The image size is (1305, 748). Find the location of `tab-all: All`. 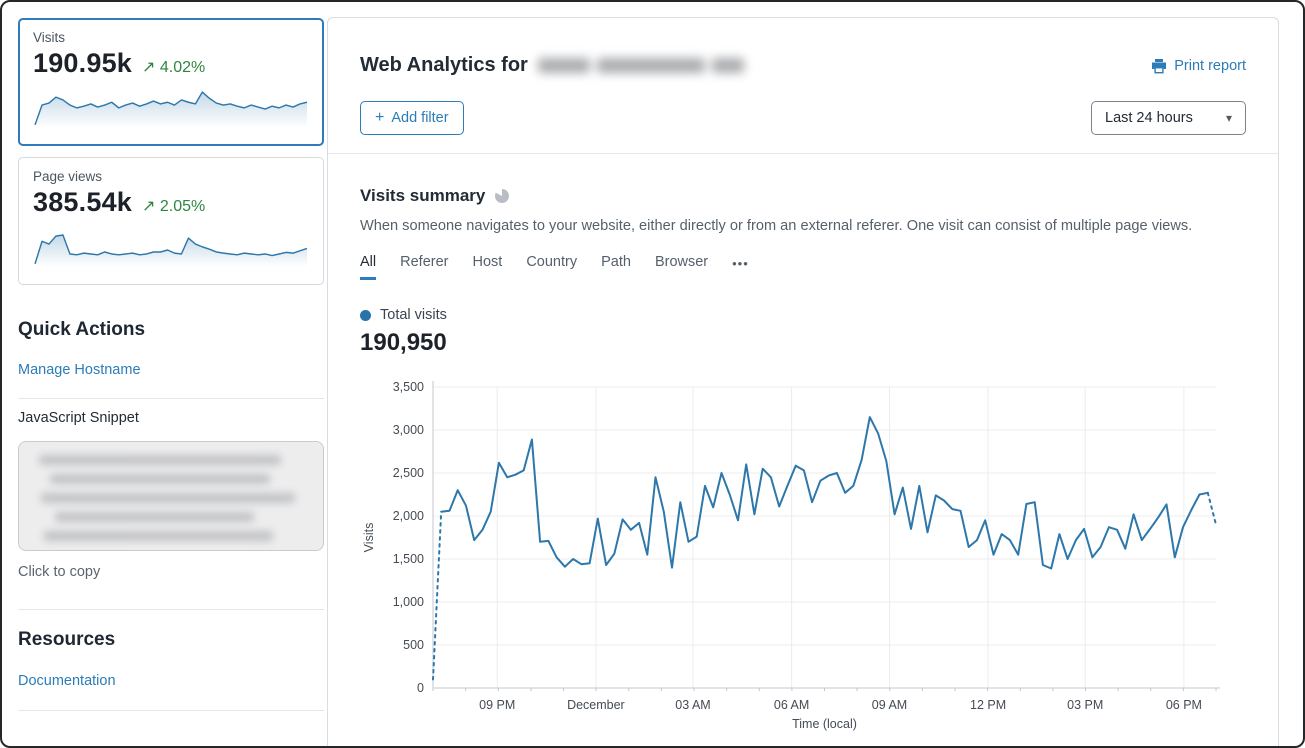

tab-all: All is located at coordinates (368, 267).